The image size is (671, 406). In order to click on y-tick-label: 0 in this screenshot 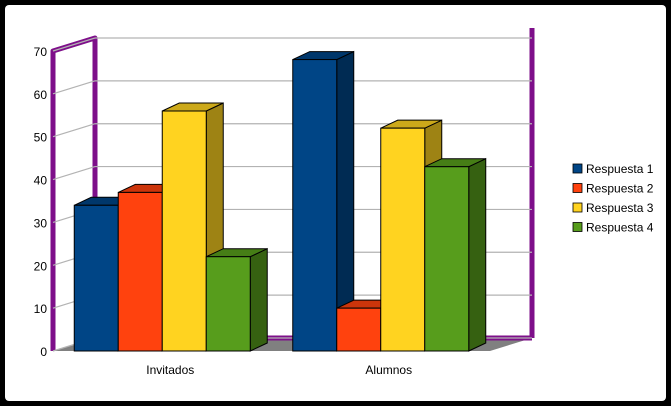, I will do `click(43, 352)`.